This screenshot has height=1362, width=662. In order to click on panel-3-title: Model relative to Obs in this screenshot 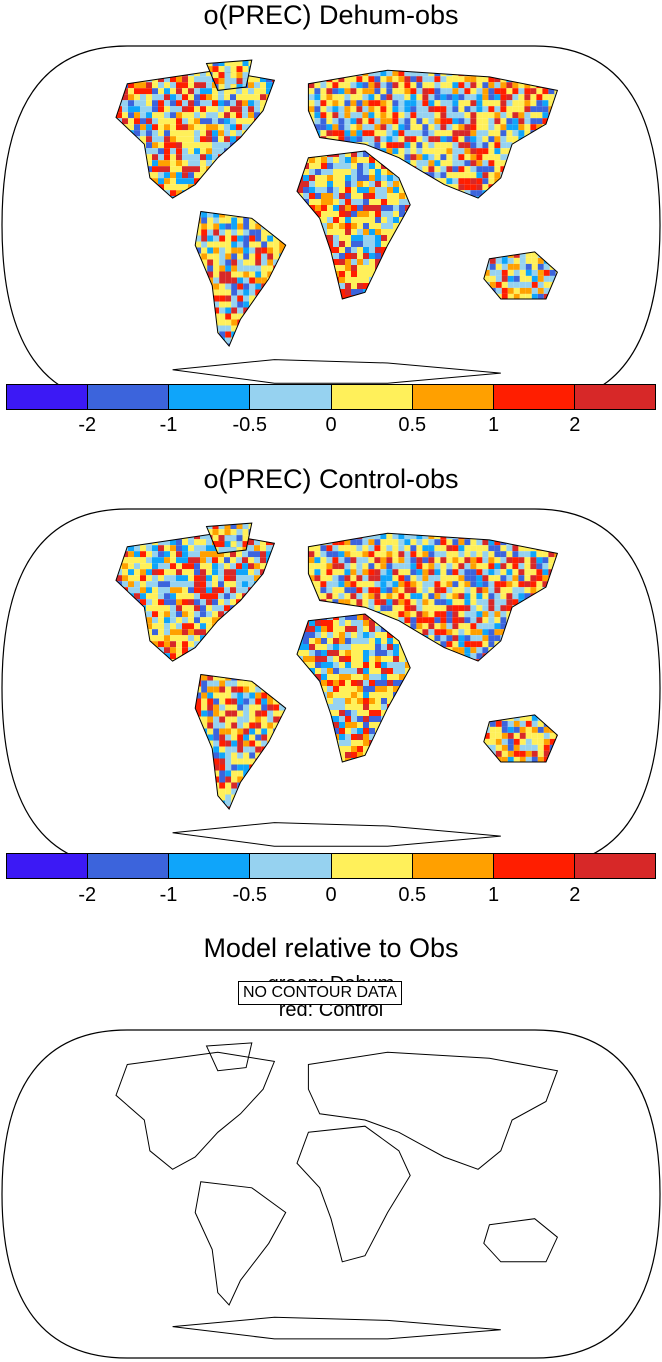, I will do `click(331, 948)`.